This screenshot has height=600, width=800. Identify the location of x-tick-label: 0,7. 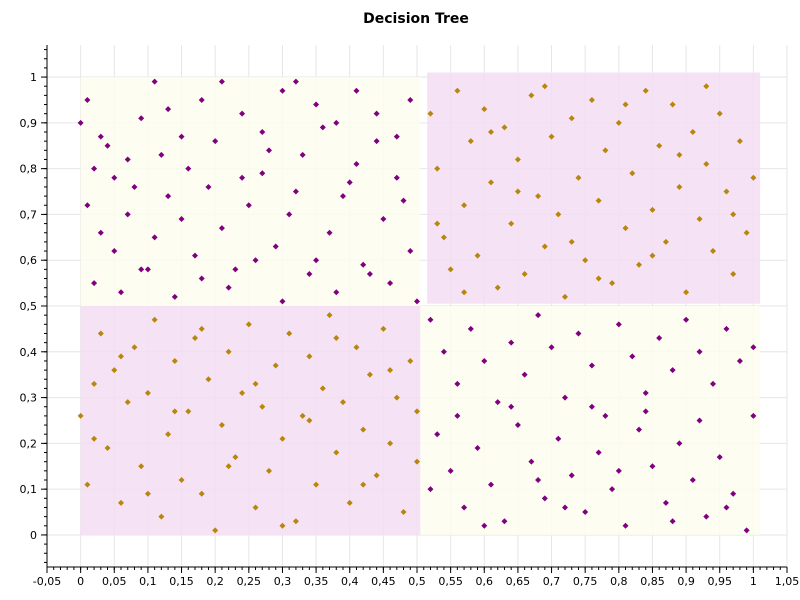
(552, 581).